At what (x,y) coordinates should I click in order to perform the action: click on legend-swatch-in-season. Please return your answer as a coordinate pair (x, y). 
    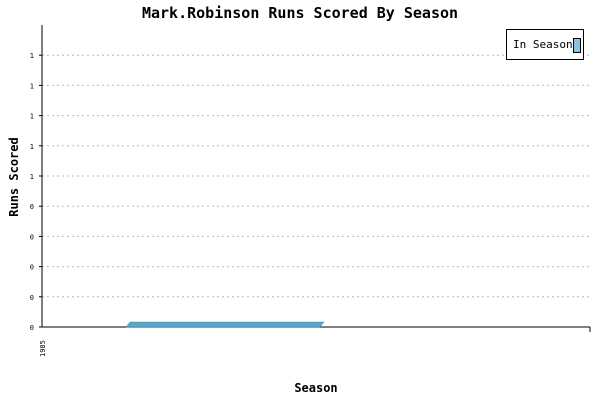
    Looking at the image, I should click on (577, 45).